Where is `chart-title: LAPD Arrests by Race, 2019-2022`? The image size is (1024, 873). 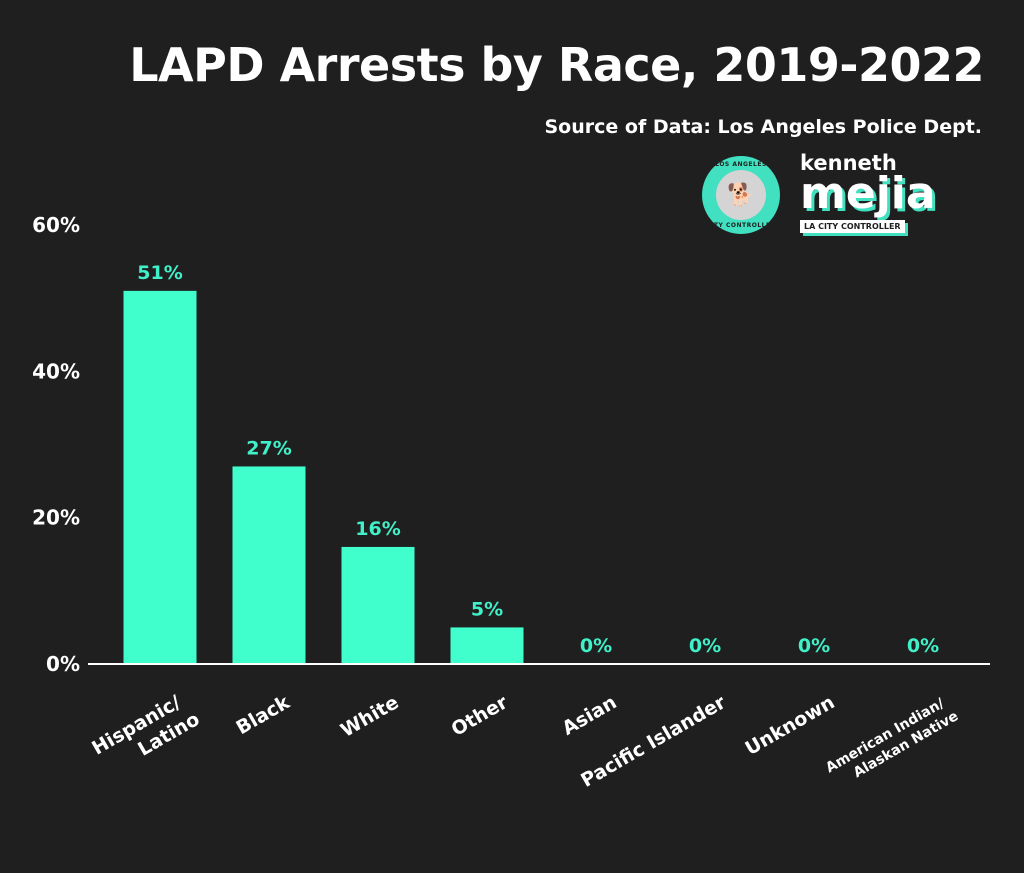 chart-title: LAPD Arrests by Race, 2019-2022 is located at coordinates (556, 65).